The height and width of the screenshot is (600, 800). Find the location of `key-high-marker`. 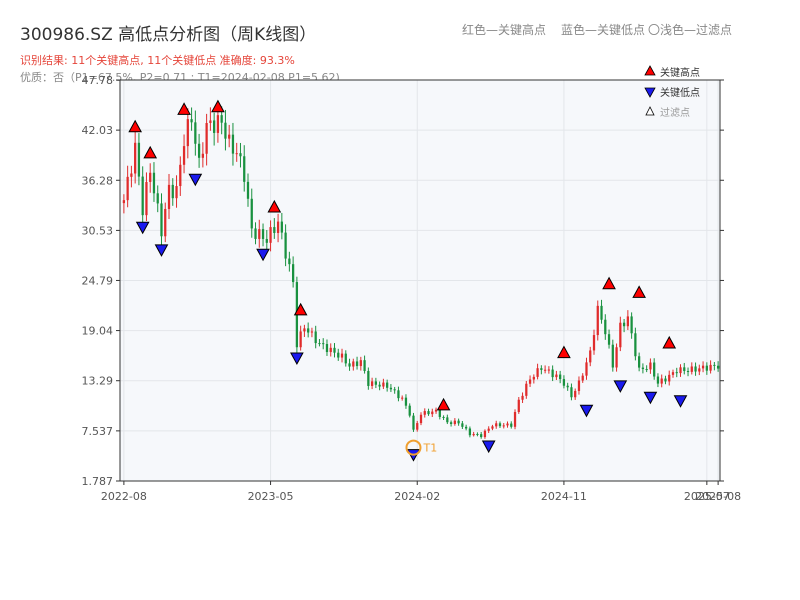

key-high-marker is located at coordinates (669, 342).